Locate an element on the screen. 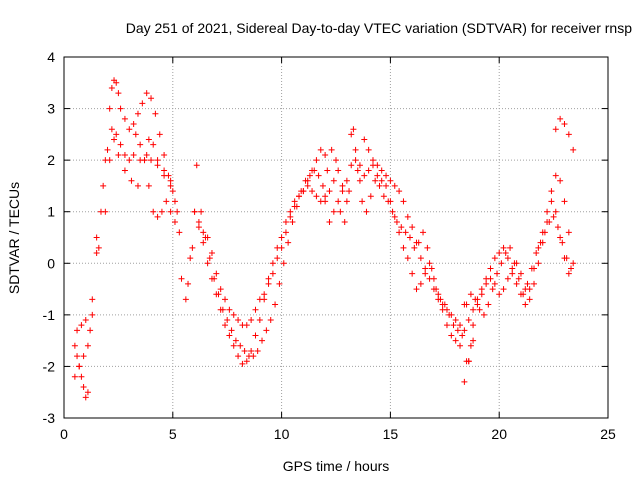 Image resolution: width=640 pixels, height=480 pixels. series-track-c is located at coordinates (126, 258).